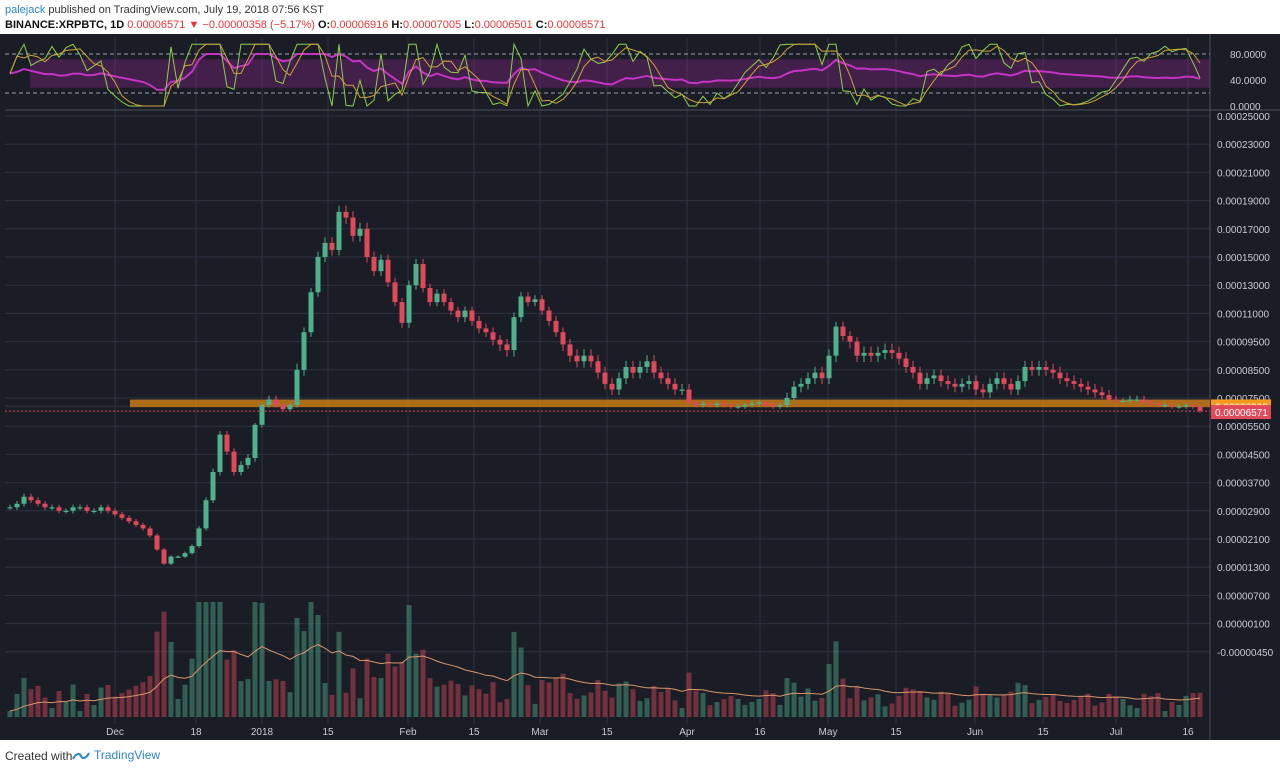  What do you see at coordinates (640, 755) in the screenshot?
I see `footer: Created with TradingView` at bounding box center [640, 755].